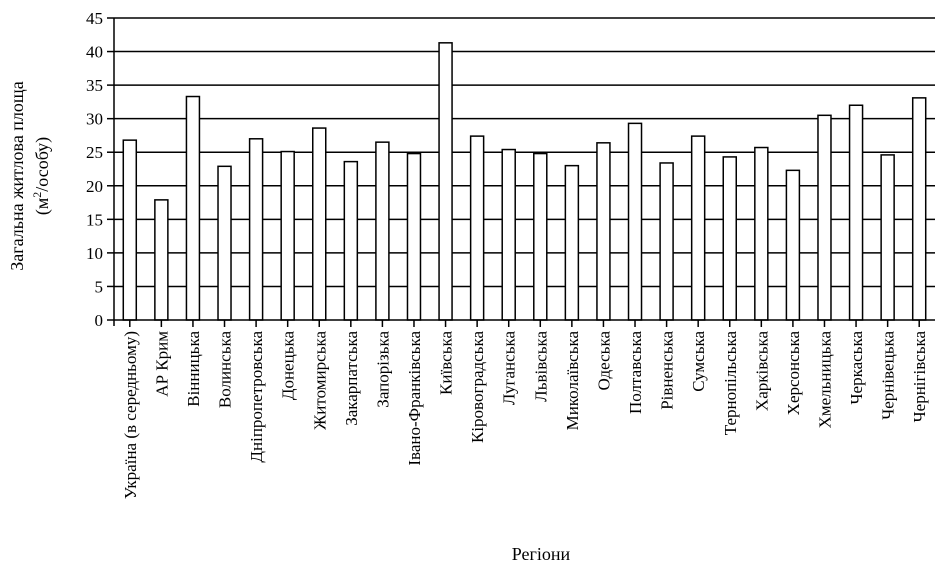 The height and width of the screenshot is (567, 935). Describe the element at coordinates (161, 364) in the screenshot. I see `x-tick-label: АР Крим` at that location.